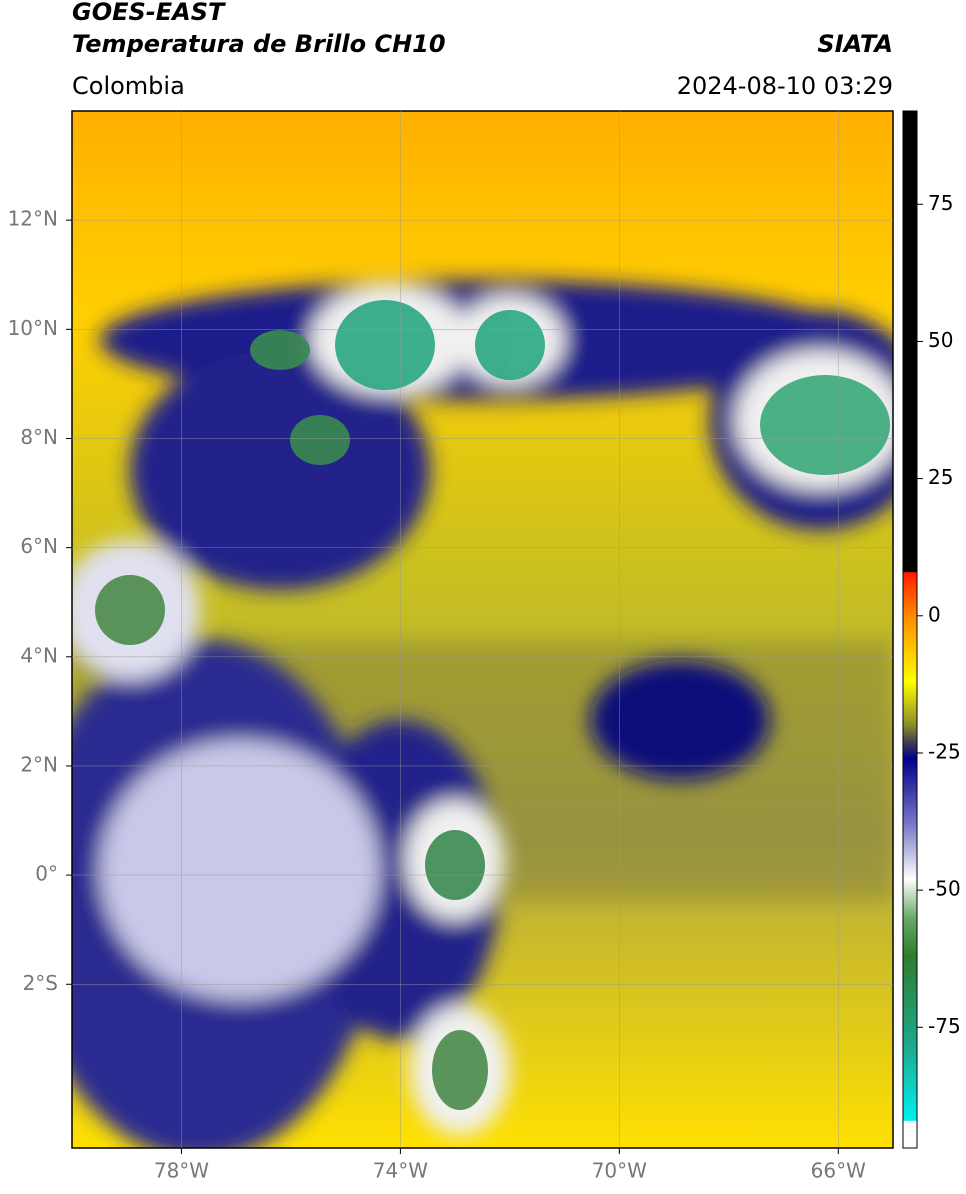  Describe the element at coordinates (934, 614) in the screenshot. I see `colorbar-tick-label: 0` at that location.